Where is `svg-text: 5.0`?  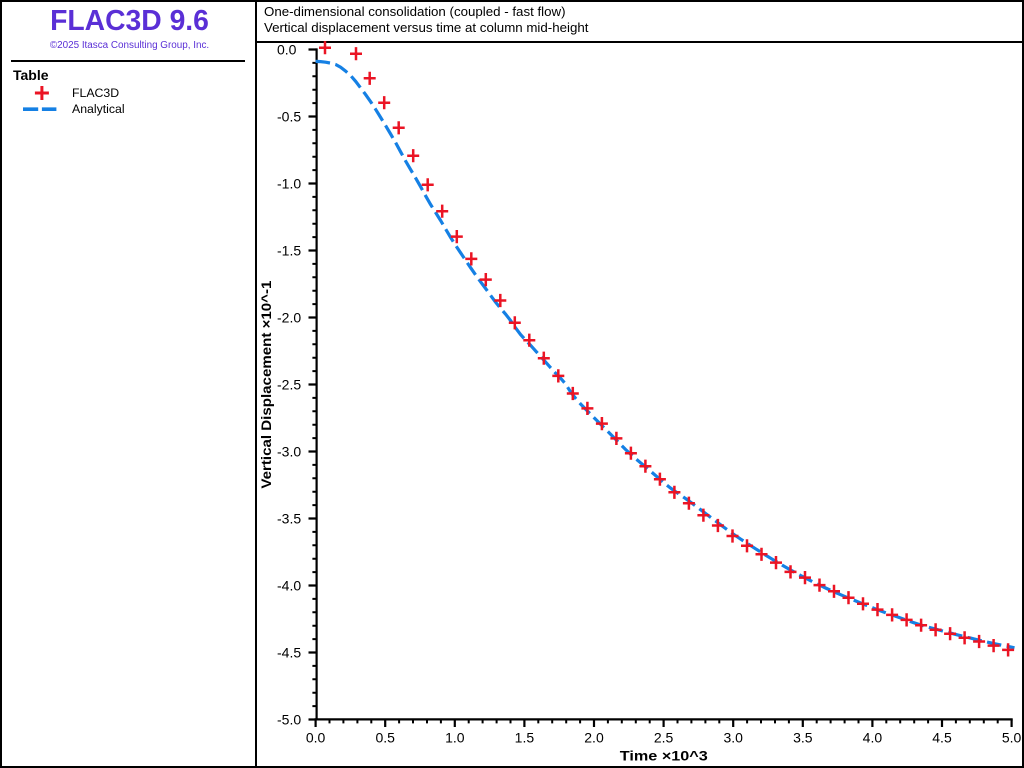
svg-text: 5.0 is located at coordinates (1012, 738).